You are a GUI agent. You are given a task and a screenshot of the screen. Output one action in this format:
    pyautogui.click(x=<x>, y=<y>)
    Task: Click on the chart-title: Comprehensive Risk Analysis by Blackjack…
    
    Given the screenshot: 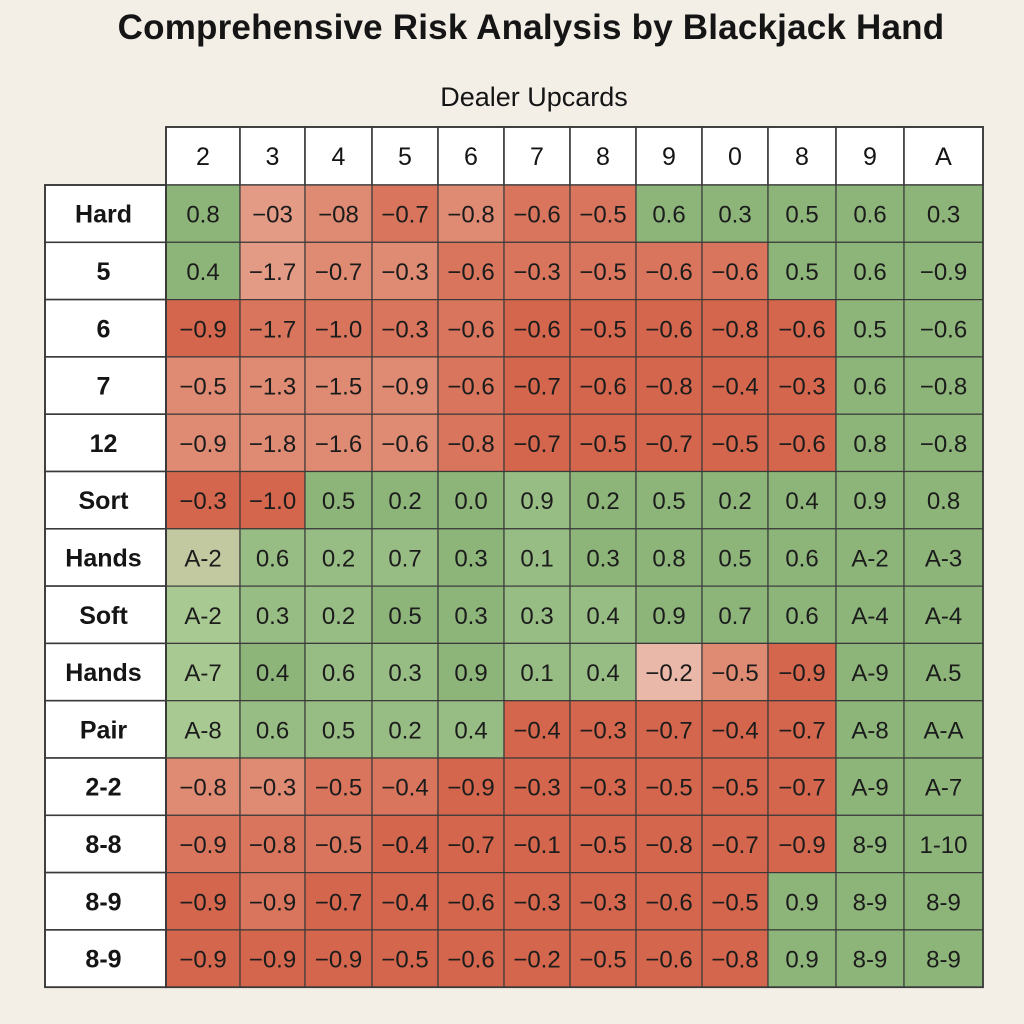 What is the action you would take?
    pyautogui.click(x=531, y=27)
    